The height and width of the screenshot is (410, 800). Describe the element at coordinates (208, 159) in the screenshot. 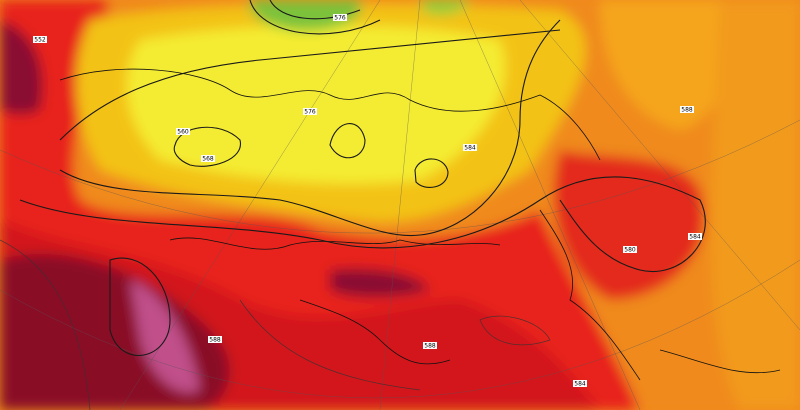

I see `contour-label: 568` at that location.